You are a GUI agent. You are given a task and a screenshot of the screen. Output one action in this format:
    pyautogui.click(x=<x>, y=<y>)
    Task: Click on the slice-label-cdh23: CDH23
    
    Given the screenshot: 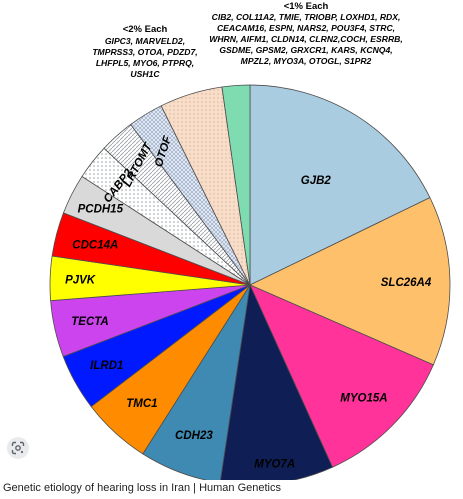 What is the action you would take?
    pyautogui.click(x=194, y=436)
    